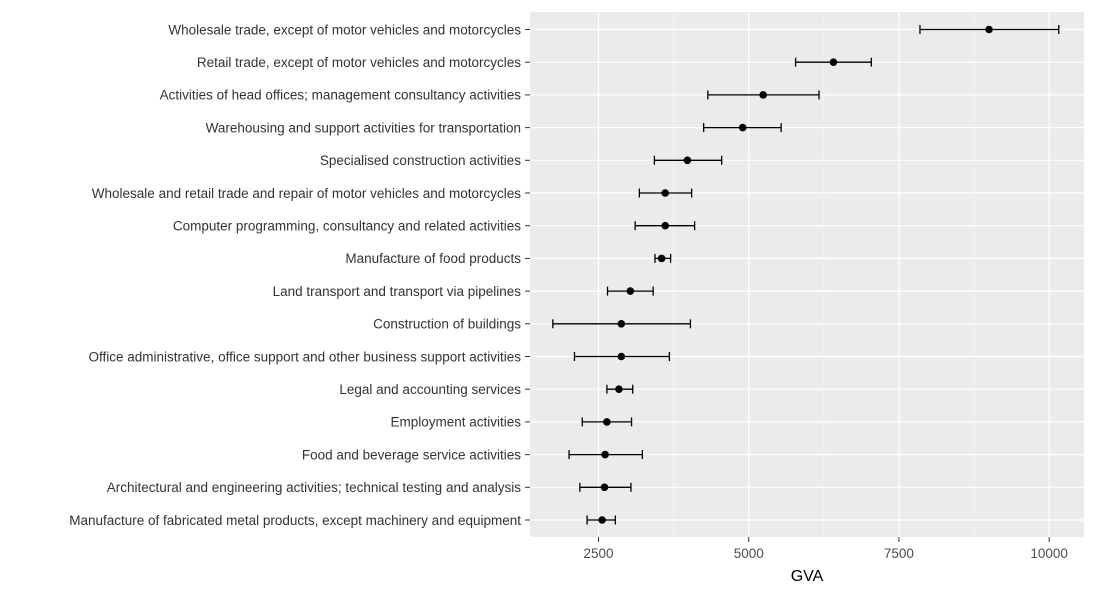  What do you see at coordinates (411, 454) in the screenshot?
I see `category-label: Food and beverage service activities` at bounding box center [411, 454].